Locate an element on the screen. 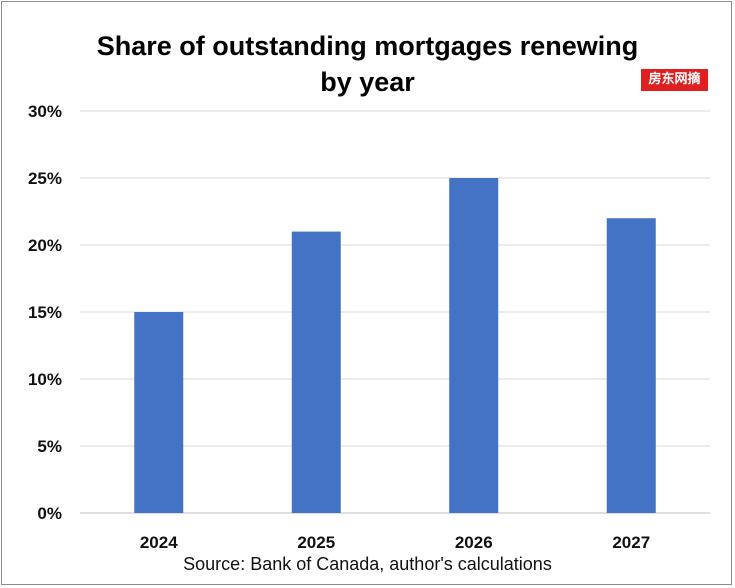 Image resolution: width=735 pixels, height=588 pixels. x-axis-ticks: 2024 2025 2026 2027 is located at coordinates (395, 542).